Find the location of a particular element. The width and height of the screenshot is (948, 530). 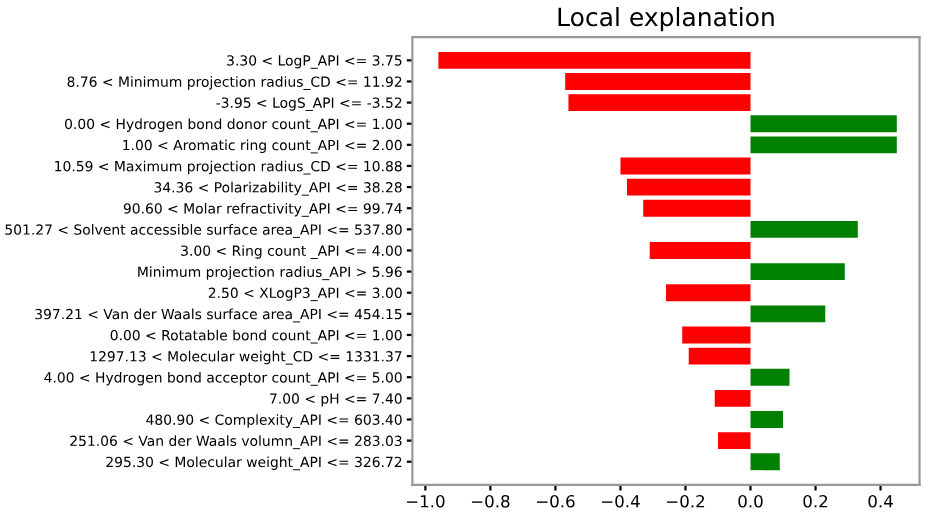

x-tick-label: 0.0 is located at coordinates (750, 501).